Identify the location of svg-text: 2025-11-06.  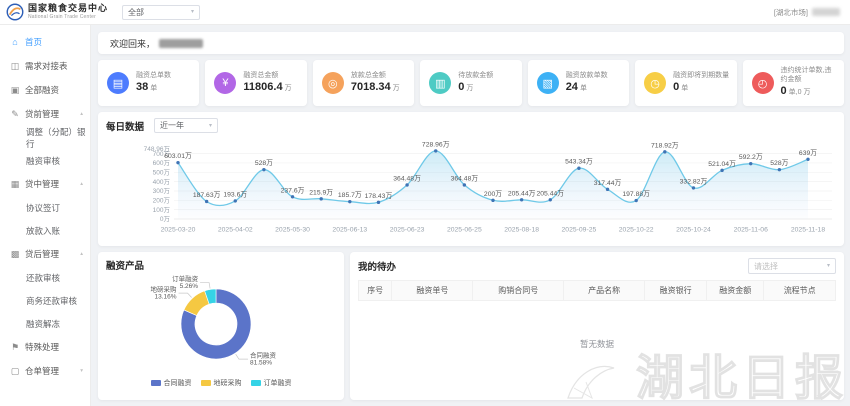
(751, 230).